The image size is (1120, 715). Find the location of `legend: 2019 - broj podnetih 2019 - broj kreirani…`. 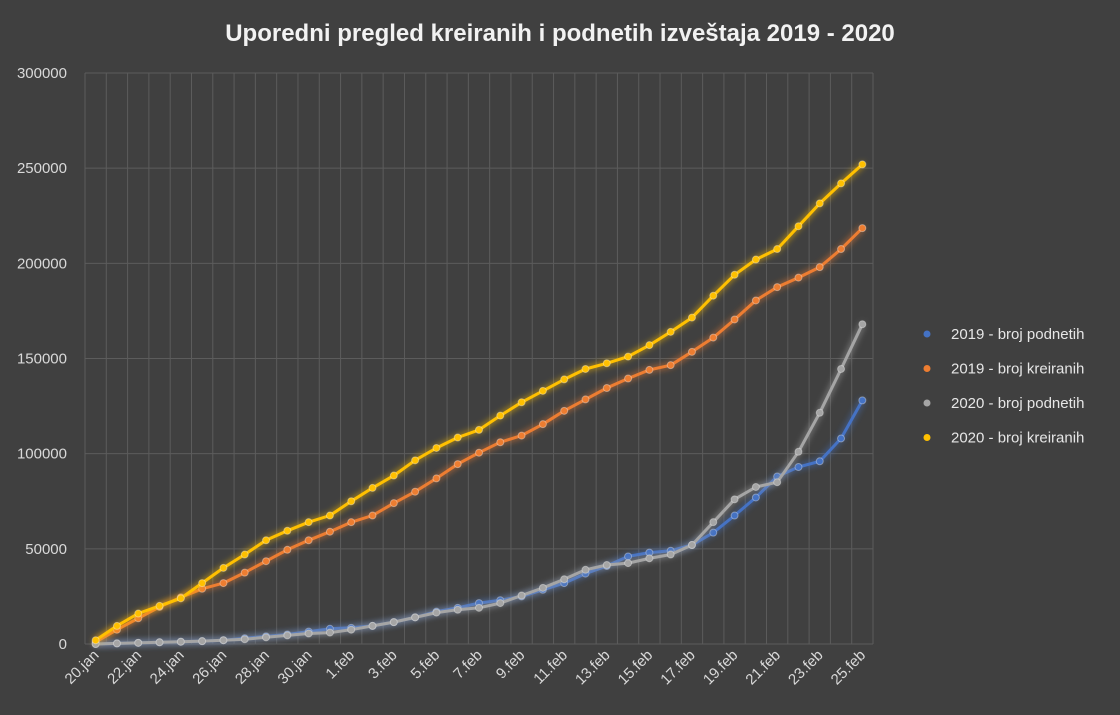

legend: 2019 - broj podnetih 2019 - broj kreirani… is located at coordinates (995, 386).